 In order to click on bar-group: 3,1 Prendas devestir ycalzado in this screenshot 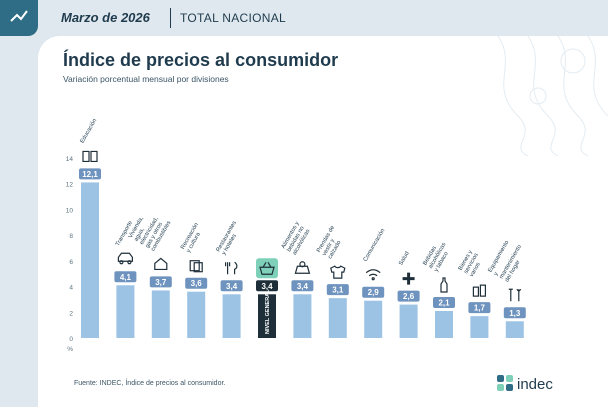, I will do `click(332, 281)`.